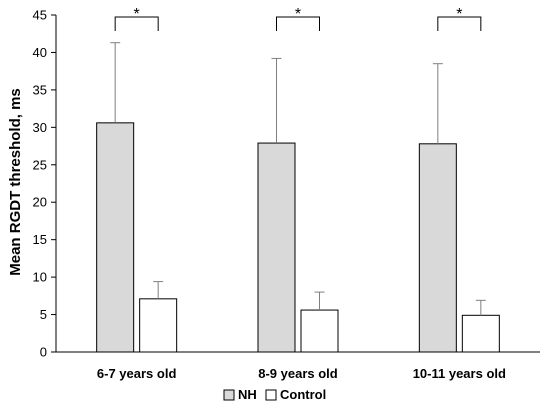 Image resolution: width=550 pixels, height=410 pixels. I want to click on y-tick-label: 30, so click(40, 127).